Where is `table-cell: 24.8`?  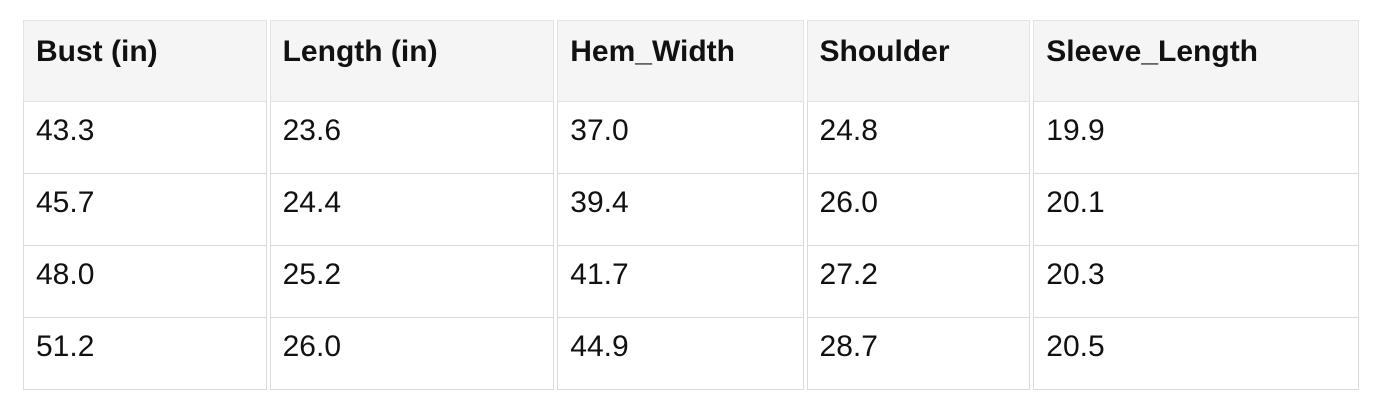 table-cell: 24.8 is located at coordinates (918, 138).